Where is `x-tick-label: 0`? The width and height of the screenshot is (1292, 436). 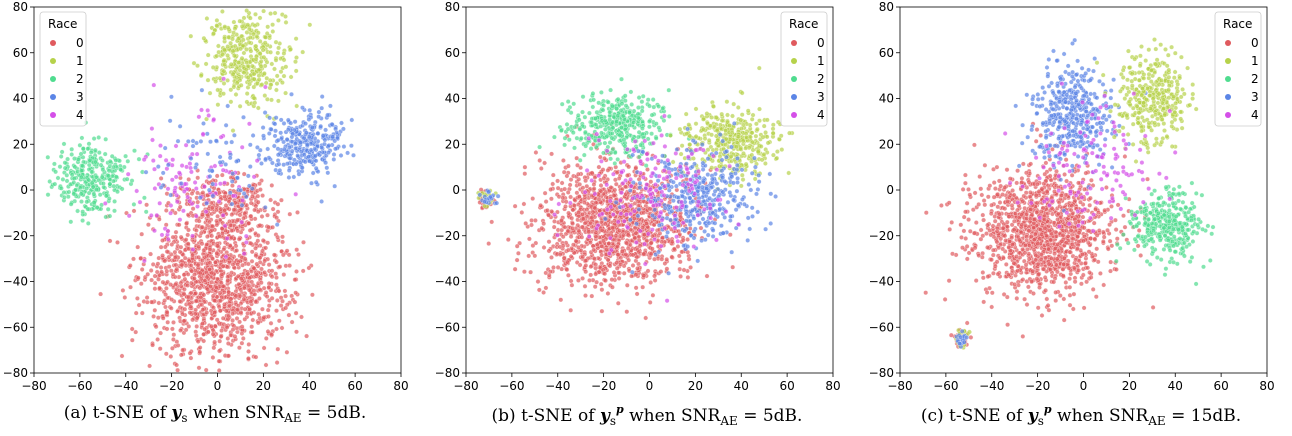
x-tick-label: 0 is located at coordinates (218, 386).